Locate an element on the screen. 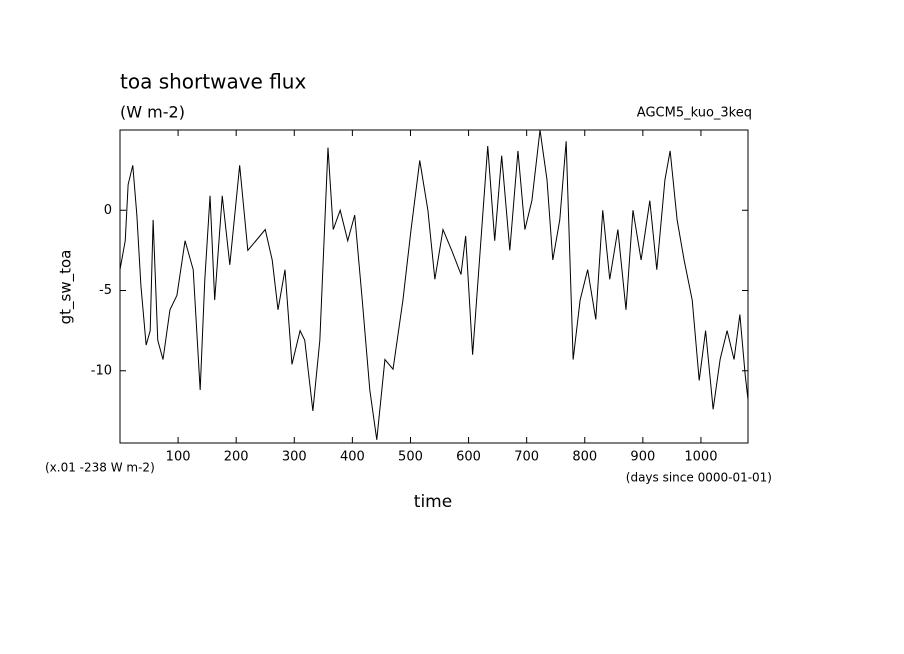  x-tick-label: 100 is located at coordinates (178, 457).